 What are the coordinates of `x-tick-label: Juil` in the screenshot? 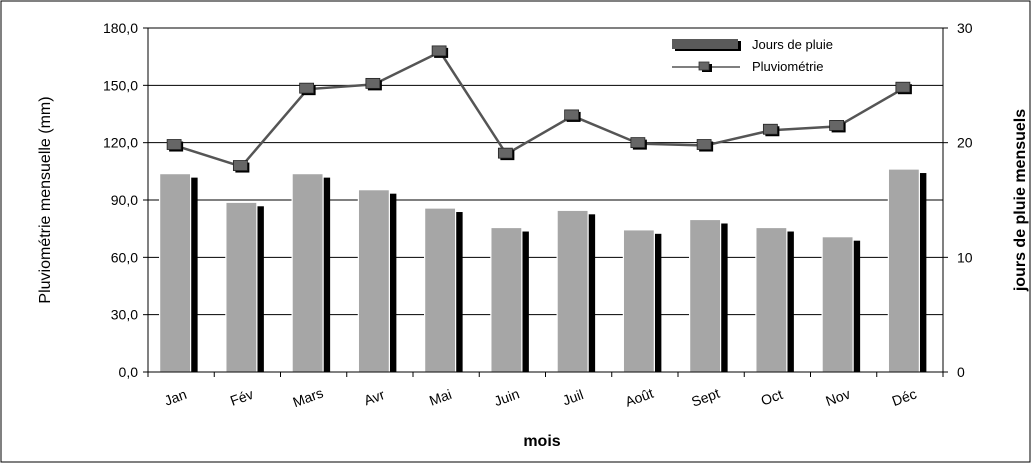 It's located at (572, 397).